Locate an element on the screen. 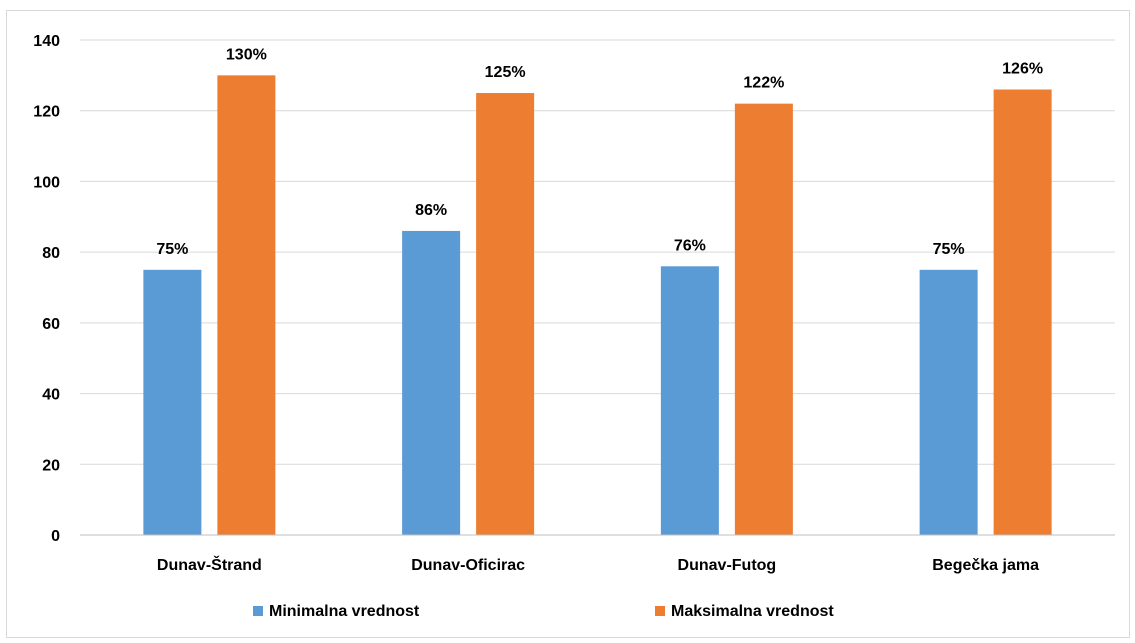 The height and width of the screenshot is (643, 1135). data-label: 130% is located at coordinates (246, 54).